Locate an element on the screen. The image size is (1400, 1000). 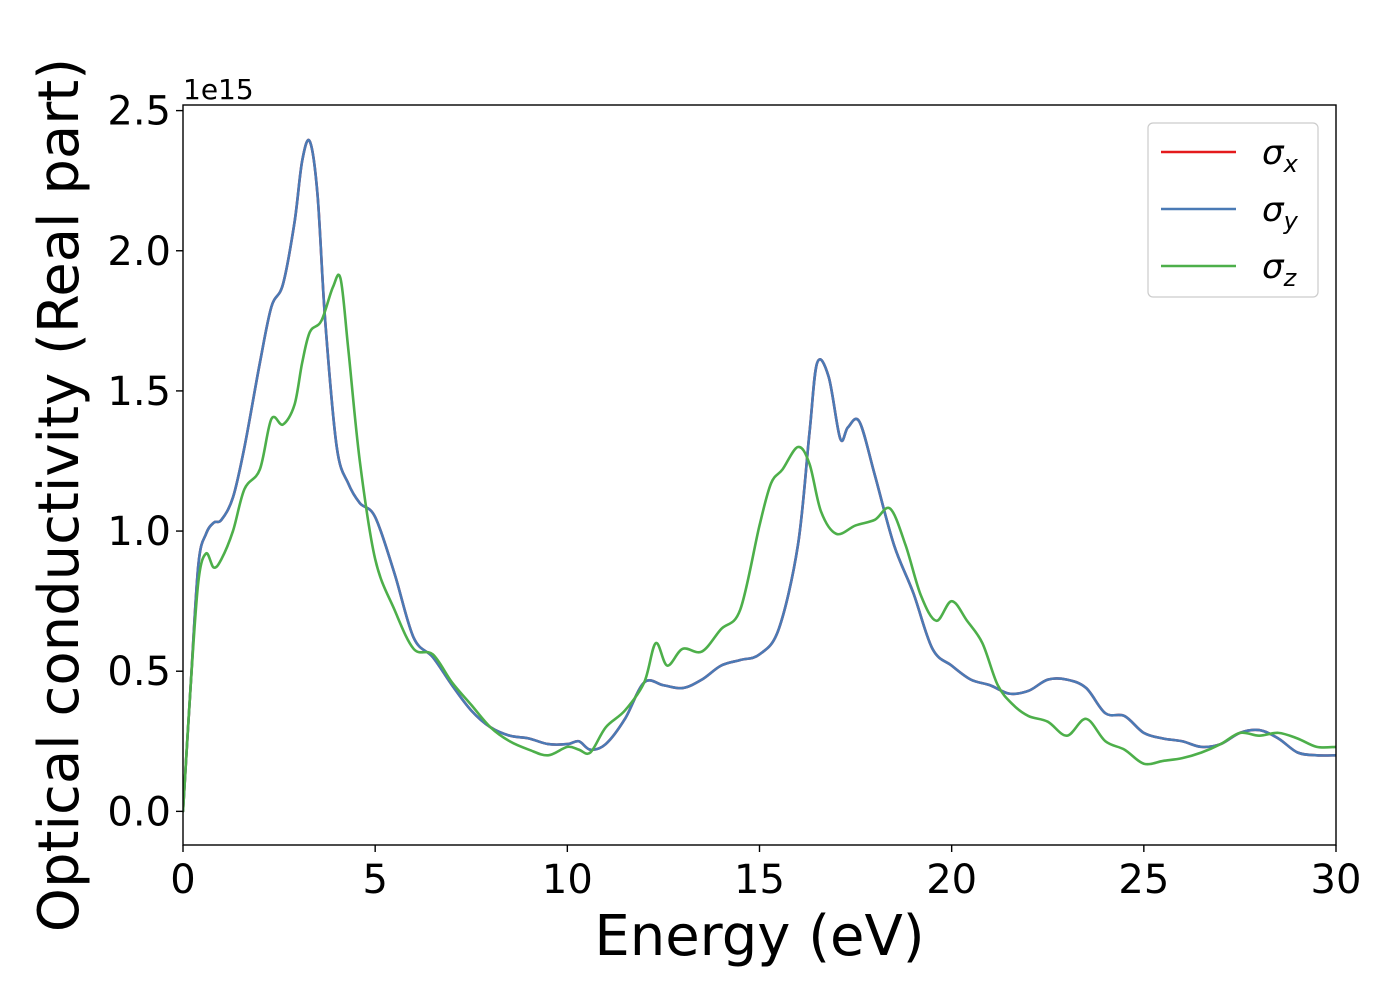
y-axis-ticks: 0.0 0.5 1.0 1.5 2.0 2.5 is located at coordinates (145, 462).